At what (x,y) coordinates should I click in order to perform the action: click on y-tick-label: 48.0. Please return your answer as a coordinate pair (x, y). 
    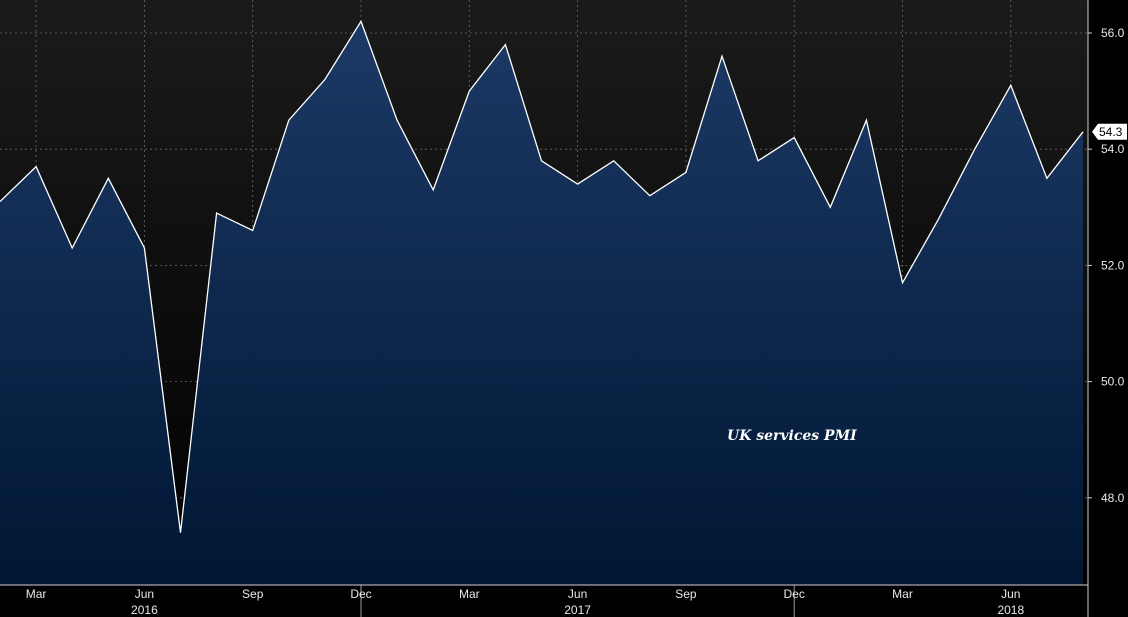
    Looking at the image, I should click on (1113, 498).